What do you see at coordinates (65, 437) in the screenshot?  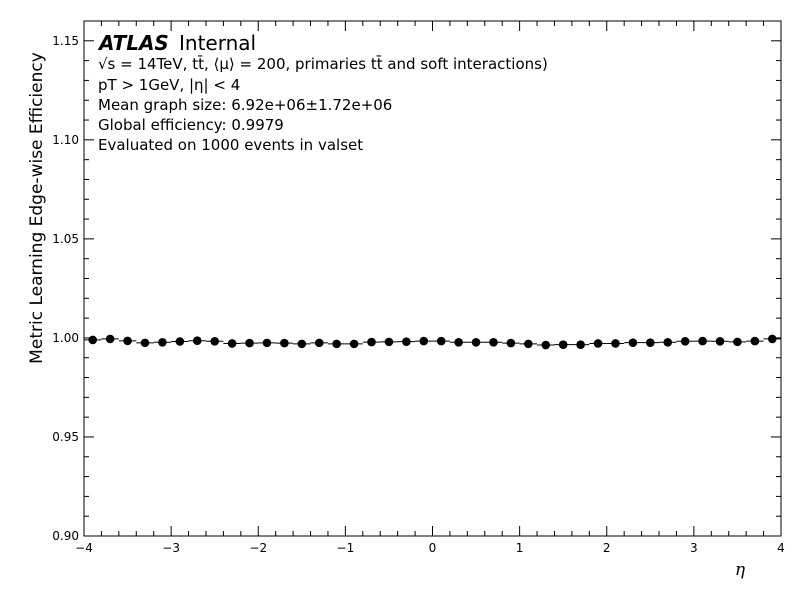 I see `y-tick-label: 0.95` at bounding box center [65, 437].